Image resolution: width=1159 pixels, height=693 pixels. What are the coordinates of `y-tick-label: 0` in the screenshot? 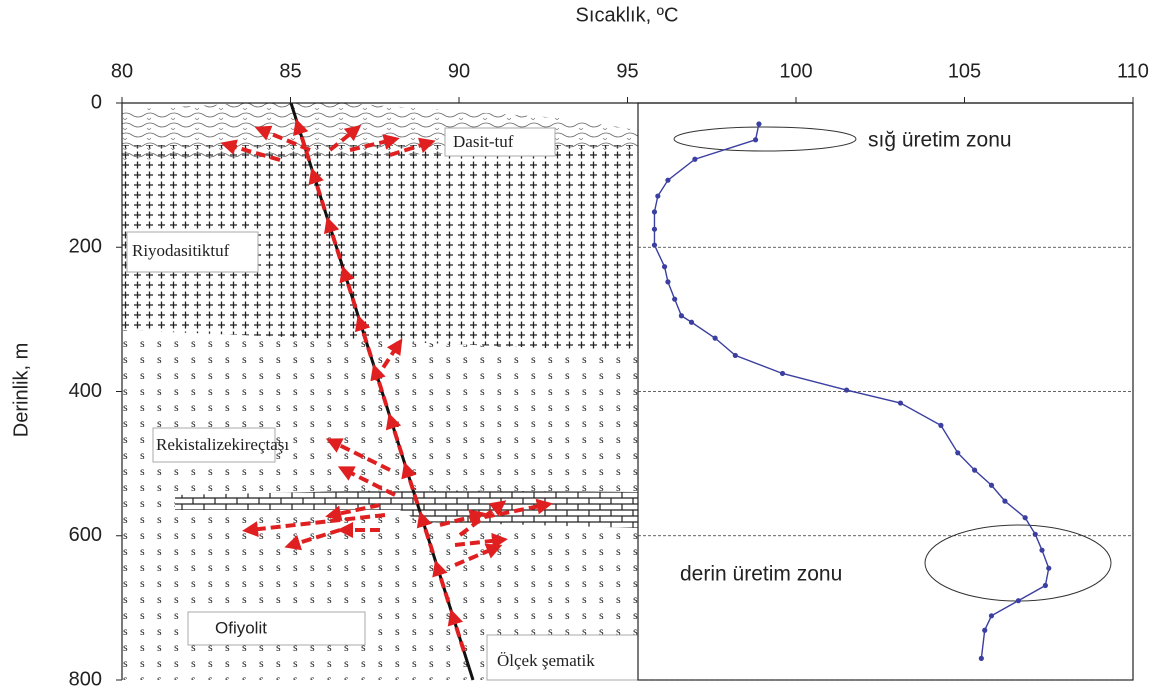 It's located at (96, 102).